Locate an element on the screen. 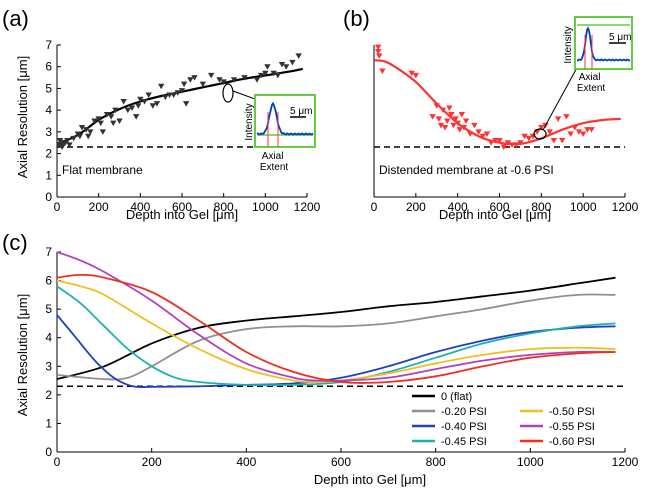 The height and width of the screenshot is (491, 650). panel-c-y-axis-title: Axial Resolution [μm] is located at coordinates (22, 355).